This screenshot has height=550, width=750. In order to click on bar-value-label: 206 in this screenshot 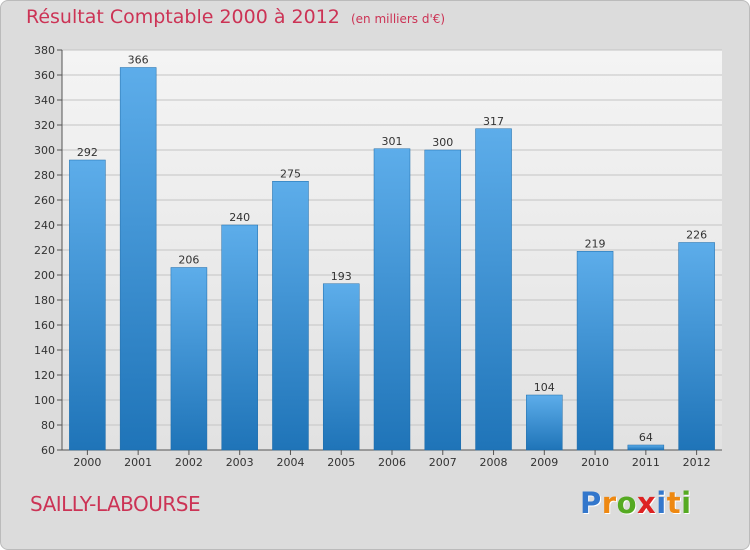, I will do `click(188, 260)`.